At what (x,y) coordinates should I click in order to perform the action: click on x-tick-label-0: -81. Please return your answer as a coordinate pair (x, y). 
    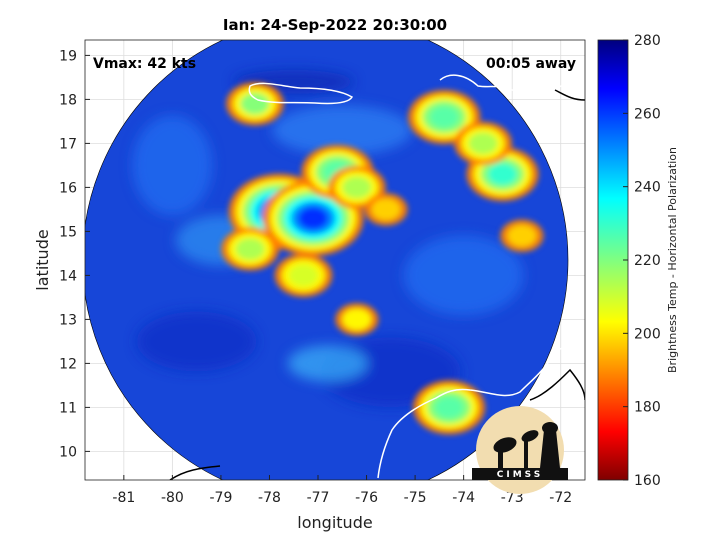
    Looking at the image, I should click on (123, 498).